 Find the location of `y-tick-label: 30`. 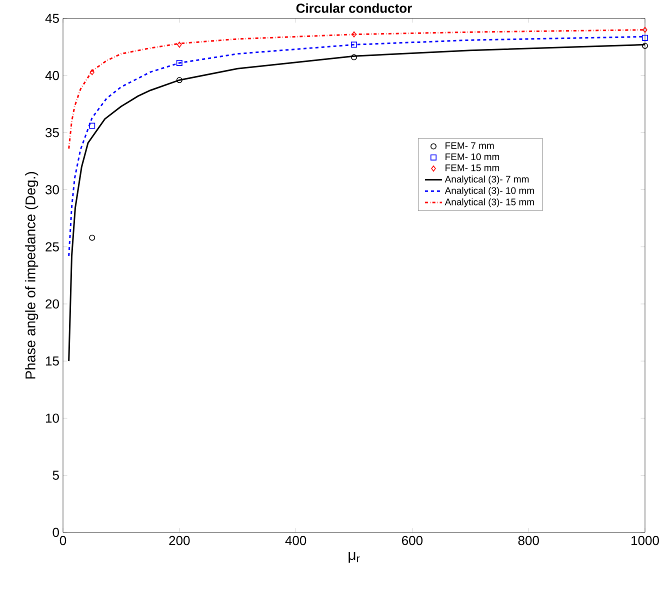

y-tick-label: 30 is located at coordinates (52, 189).